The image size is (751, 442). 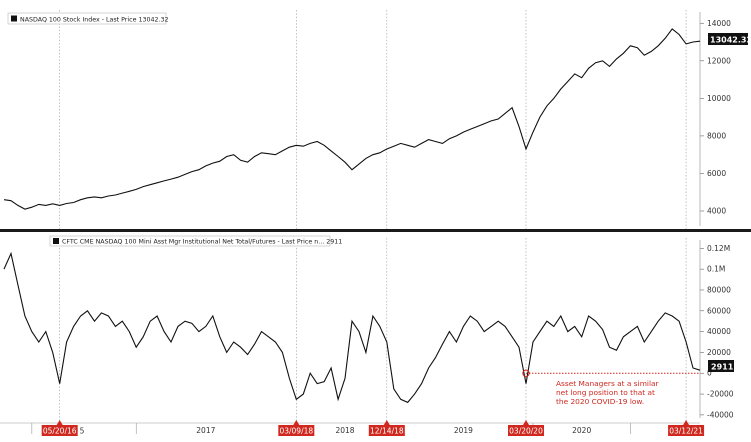 I want to click on annotation-line-3: the 2020 COVID-19 low., so click(x=600, y=401).